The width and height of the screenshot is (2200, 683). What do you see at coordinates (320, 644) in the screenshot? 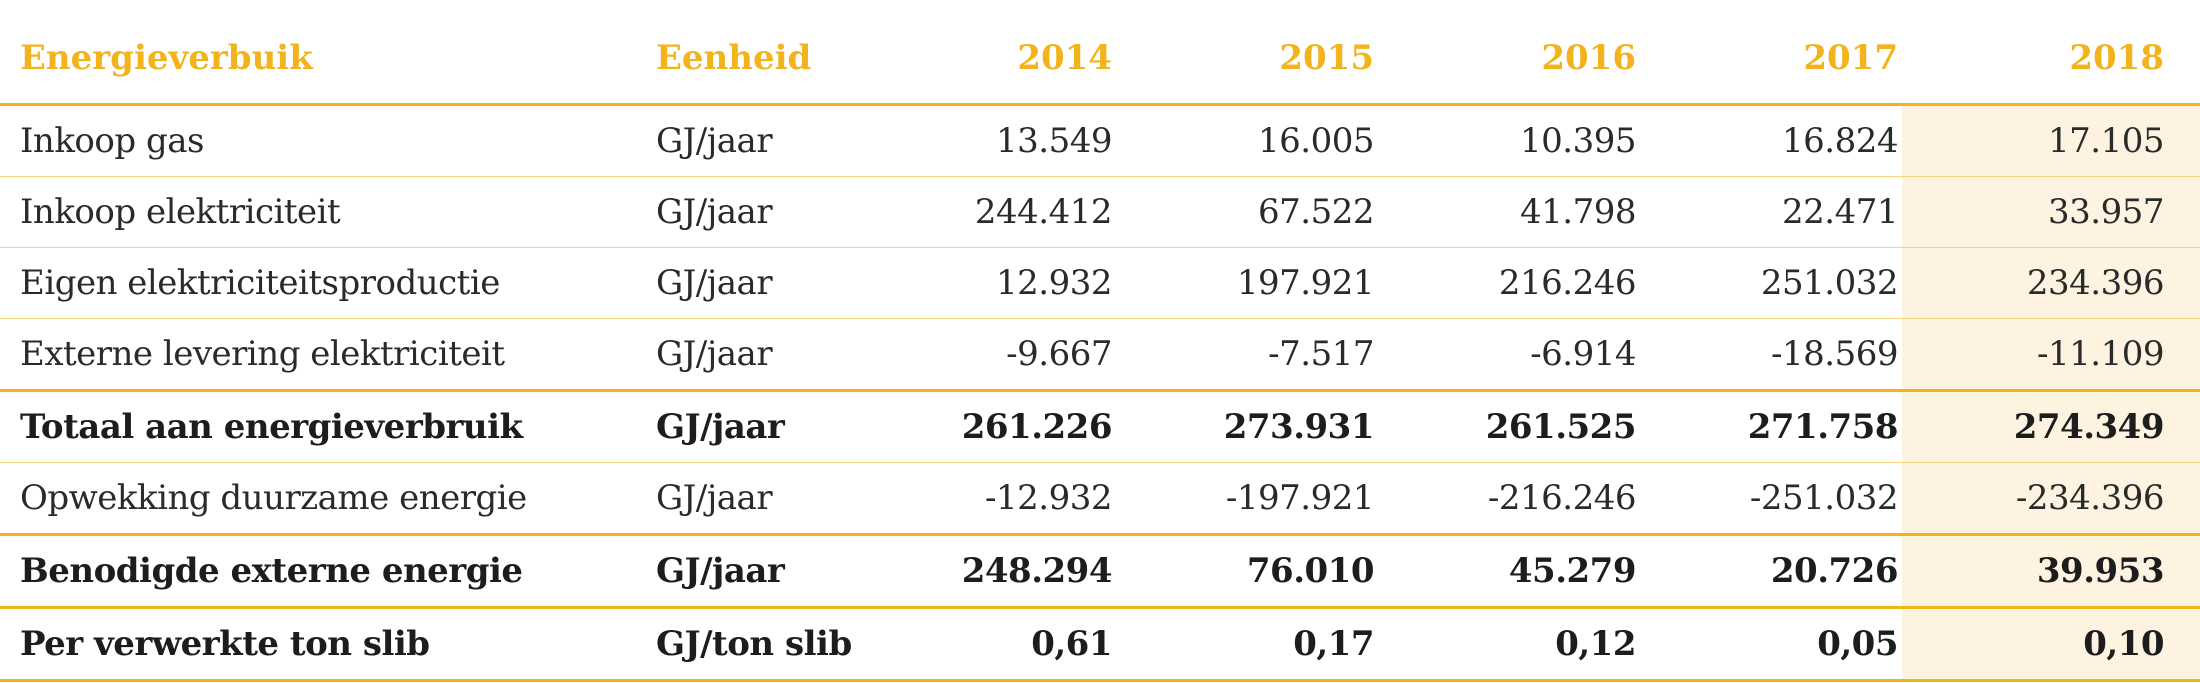
I see `row-label: Per verwerkte ton slib` at bounding box center [320, 644].